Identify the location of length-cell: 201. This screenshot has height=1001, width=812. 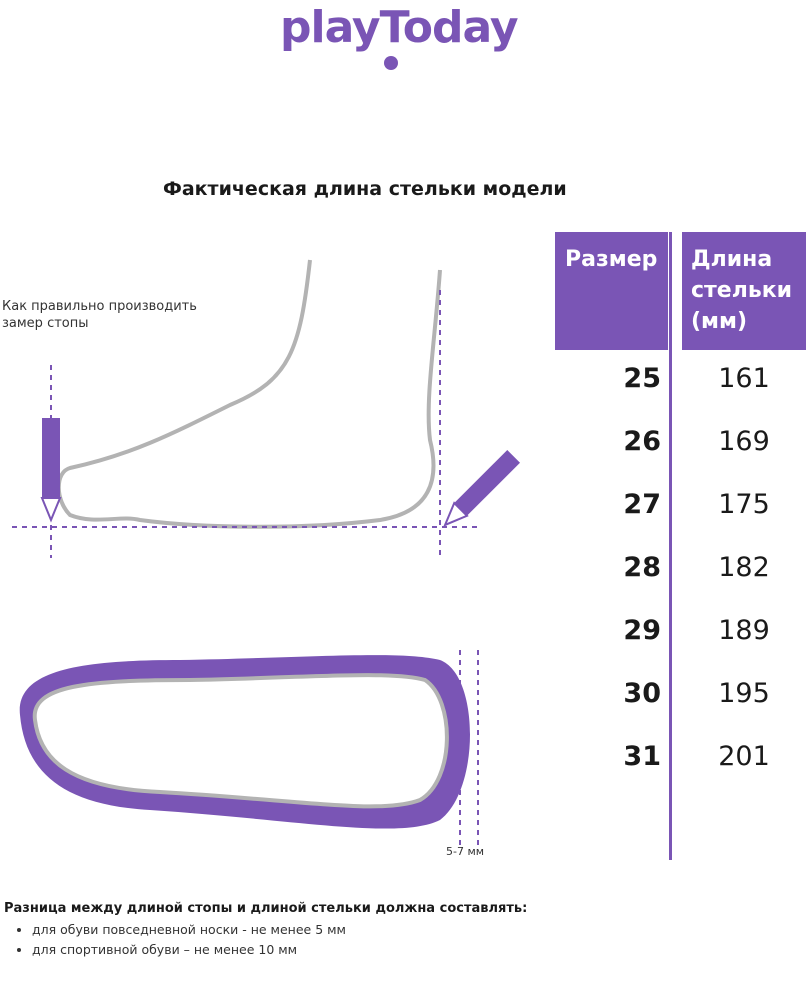
(744, 756).